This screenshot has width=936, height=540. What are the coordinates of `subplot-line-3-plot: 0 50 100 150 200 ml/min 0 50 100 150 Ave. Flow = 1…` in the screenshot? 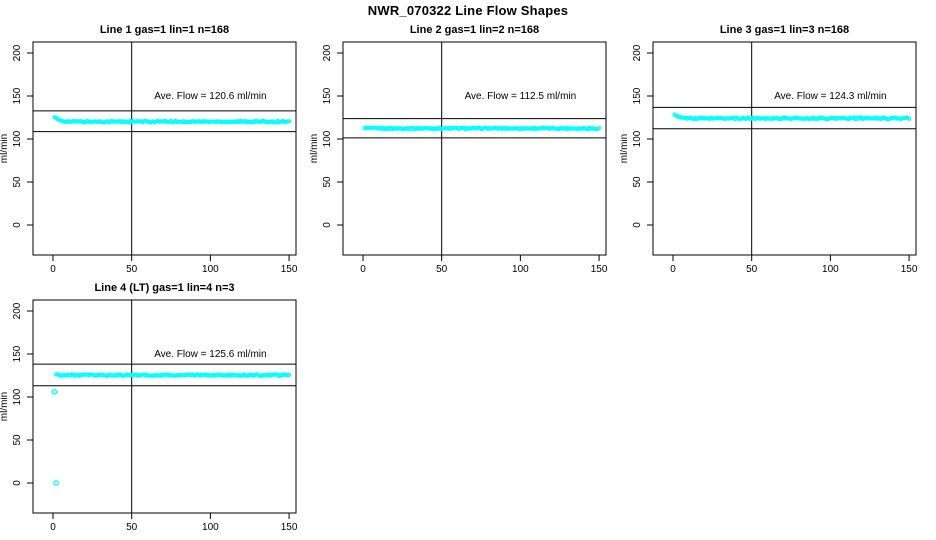 It's located at (769, 158).